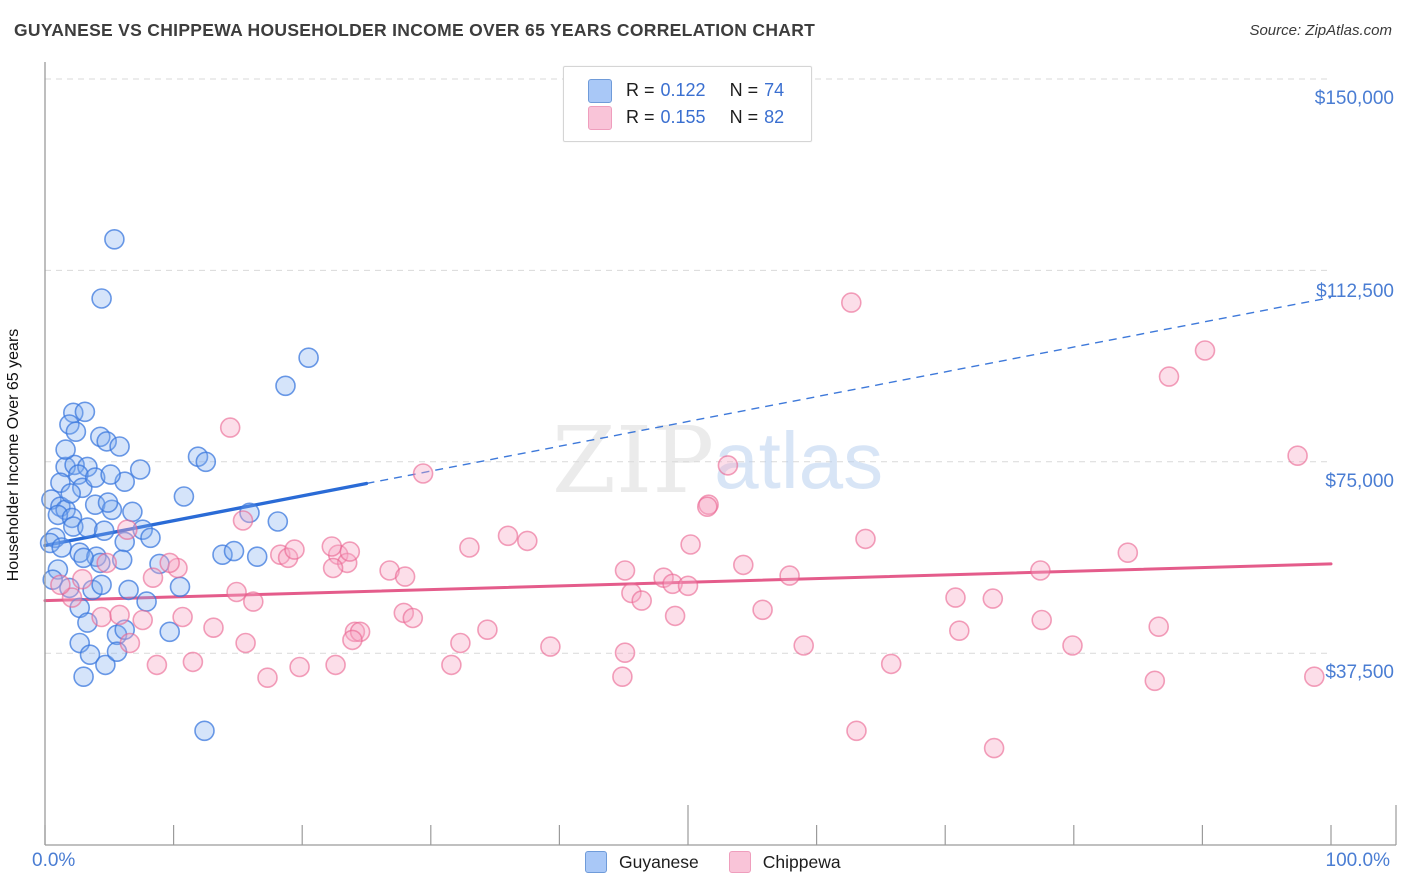 The height and width of the screenshot is (892, 1406). I want to click on trend-line-extrapolated-guyanese, so click(849, 390).